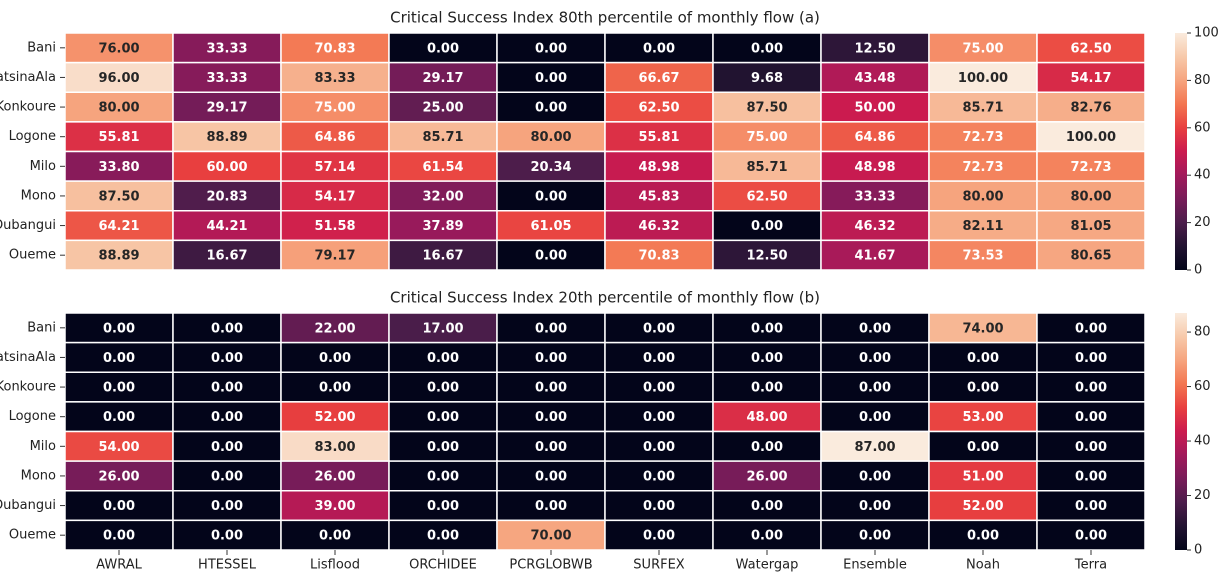 The height and width of the screenshot is (572, 1231). What do you see at coordinates (766, 108) in the screenshot?
I see `cell-label: 87.50` at bounding box center [766, 108].